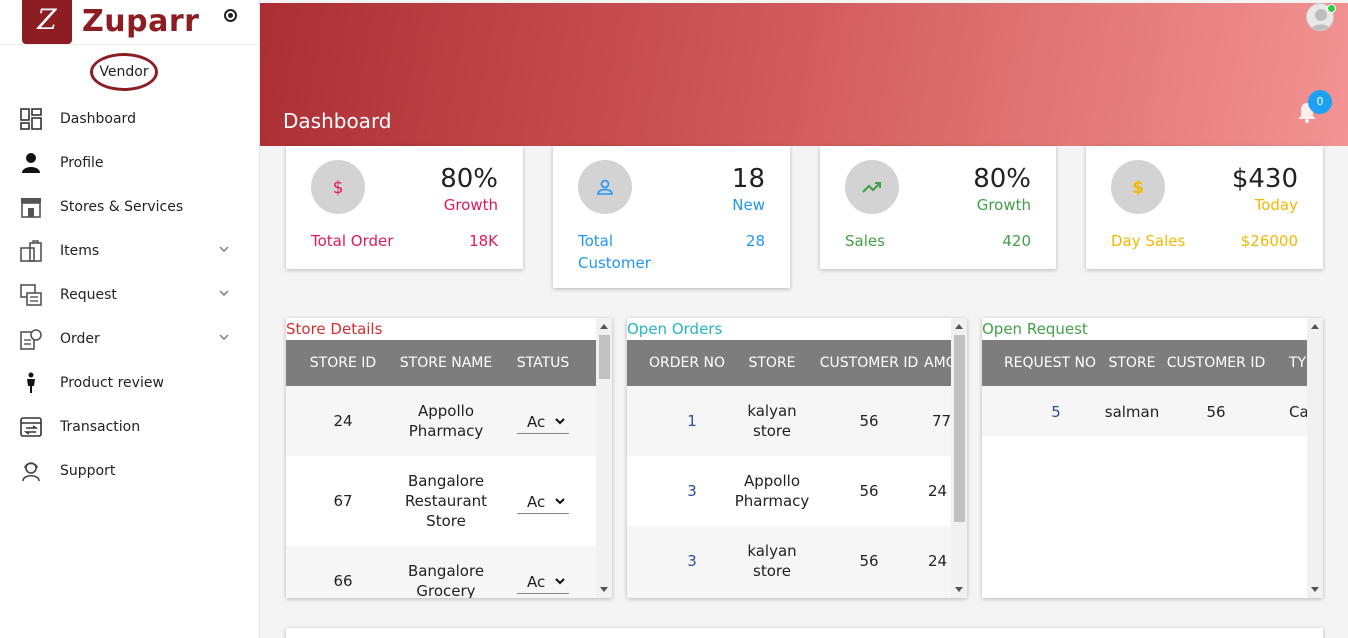  I want to click on column-header: TY, so click(1298, 363).